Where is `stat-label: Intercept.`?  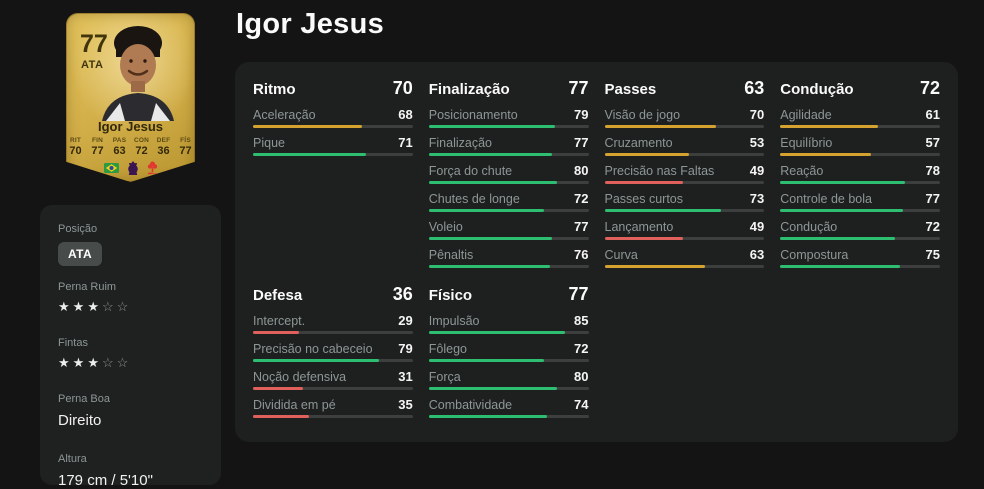 stat-label: Intercept. is located at coordinates (279, 321).